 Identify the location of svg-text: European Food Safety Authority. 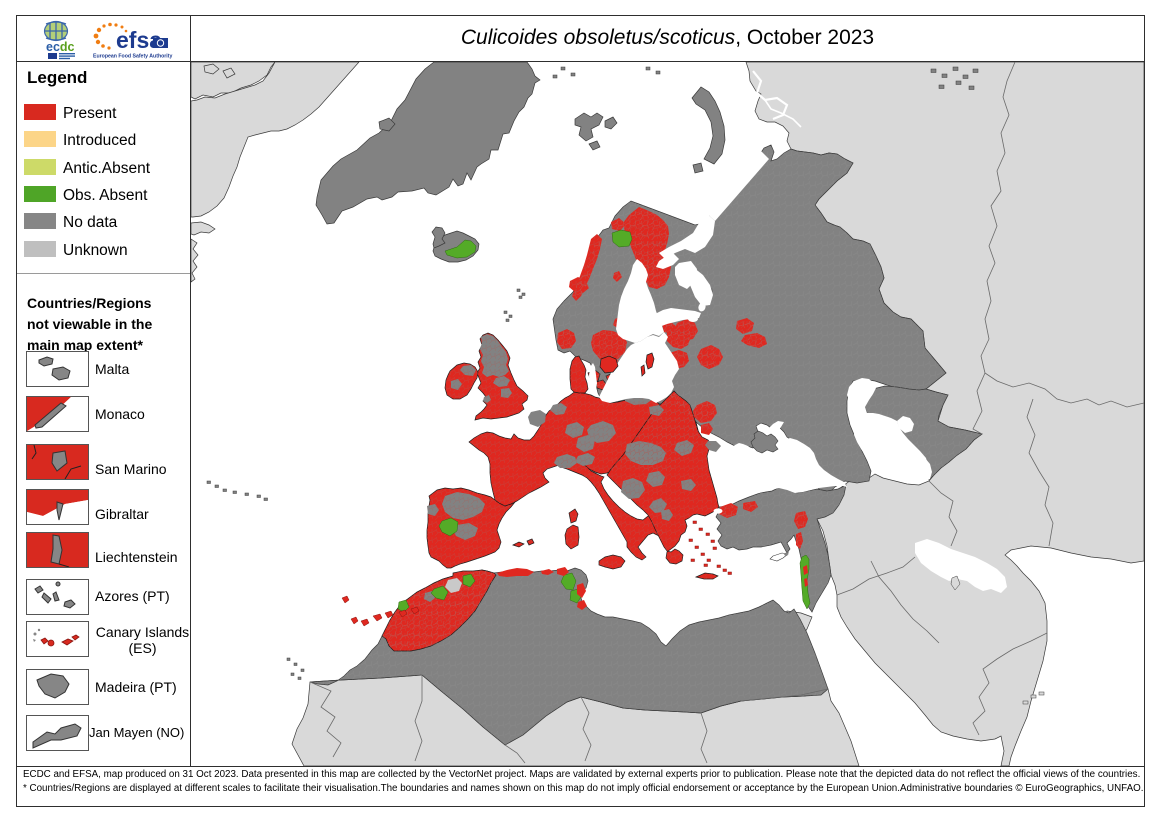
(132, 57).